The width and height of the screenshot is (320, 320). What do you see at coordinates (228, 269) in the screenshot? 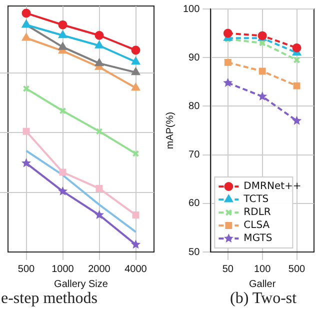
I see `x-tick-label: 50` at bounding box center [228, 269].